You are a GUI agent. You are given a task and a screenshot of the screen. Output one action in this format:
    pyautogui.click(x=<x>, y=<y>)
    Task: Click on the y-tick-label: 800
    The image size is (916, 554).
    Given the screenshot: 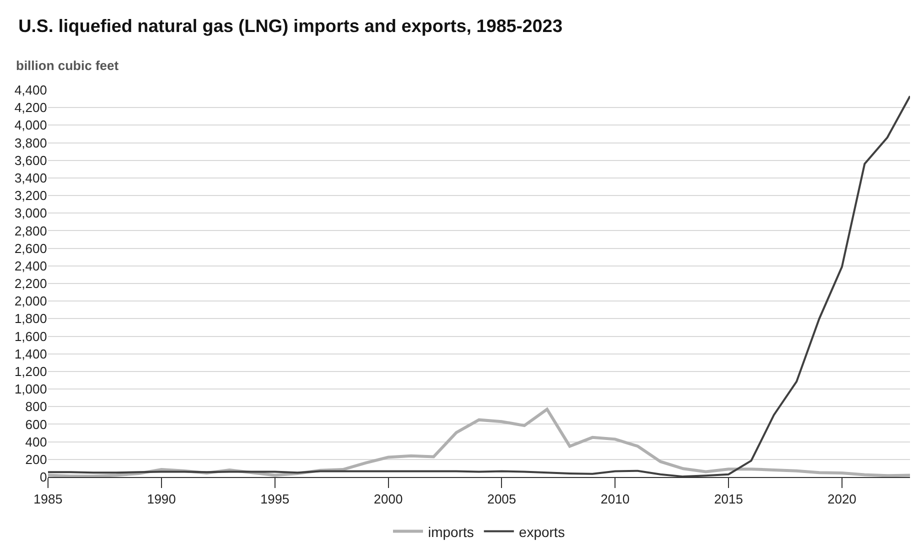 What is the action you would take?
    pyautogui.click(x=36, y=406)
    